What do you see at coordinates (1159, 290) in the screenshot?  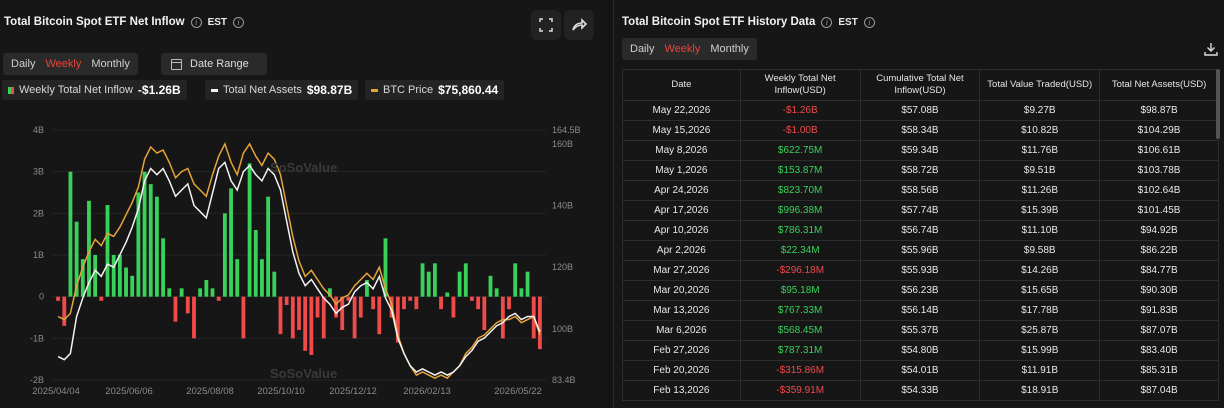 I see `cell-net-assets: $90.30B` at bounding box center [1159, 290].